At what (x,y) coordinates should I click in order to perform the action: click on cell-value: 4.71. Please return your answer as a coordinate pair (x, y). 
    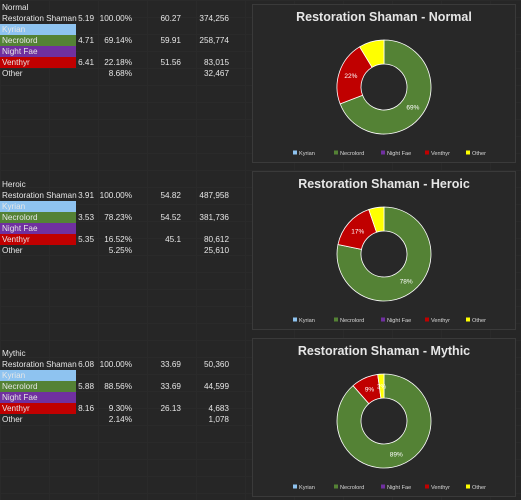
    Looking at the image, I should click on (86, 40).